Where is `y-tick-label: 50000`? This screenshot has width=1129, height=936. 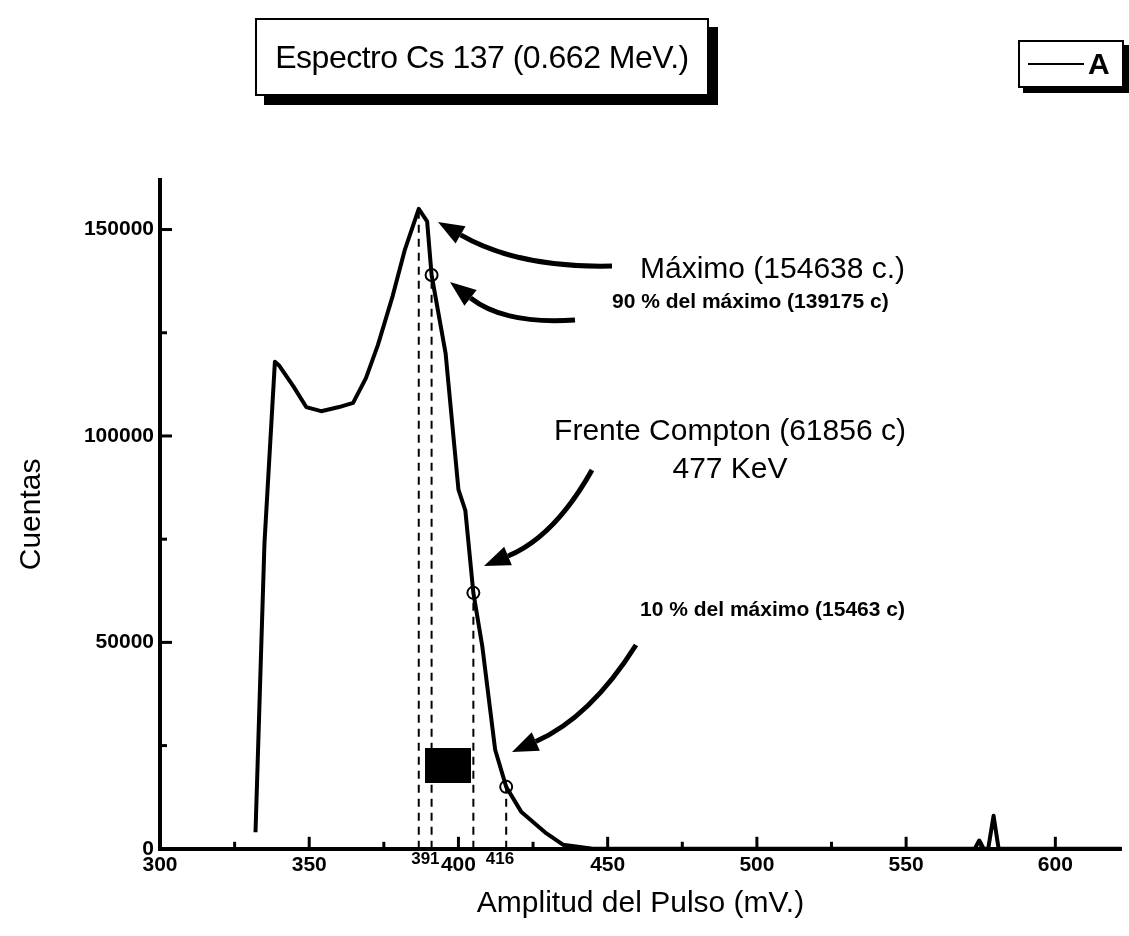 y-tick-label: 50000 is located at coordinates (124, 641).